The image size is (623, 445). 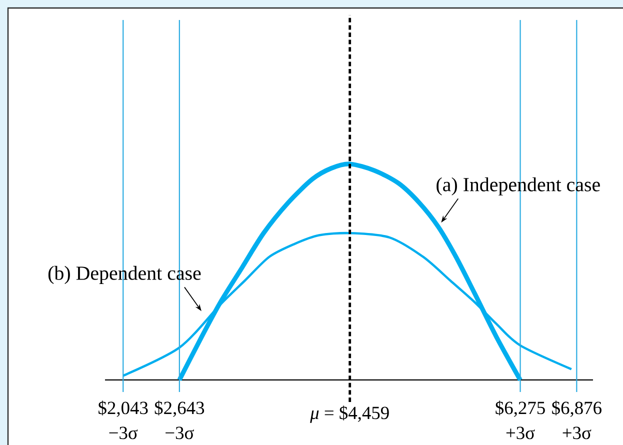 What do you see at coordinates (577, 408) in the screenshot?
I see `x-tick-label: $6,876` at bounding box center [577, 408].